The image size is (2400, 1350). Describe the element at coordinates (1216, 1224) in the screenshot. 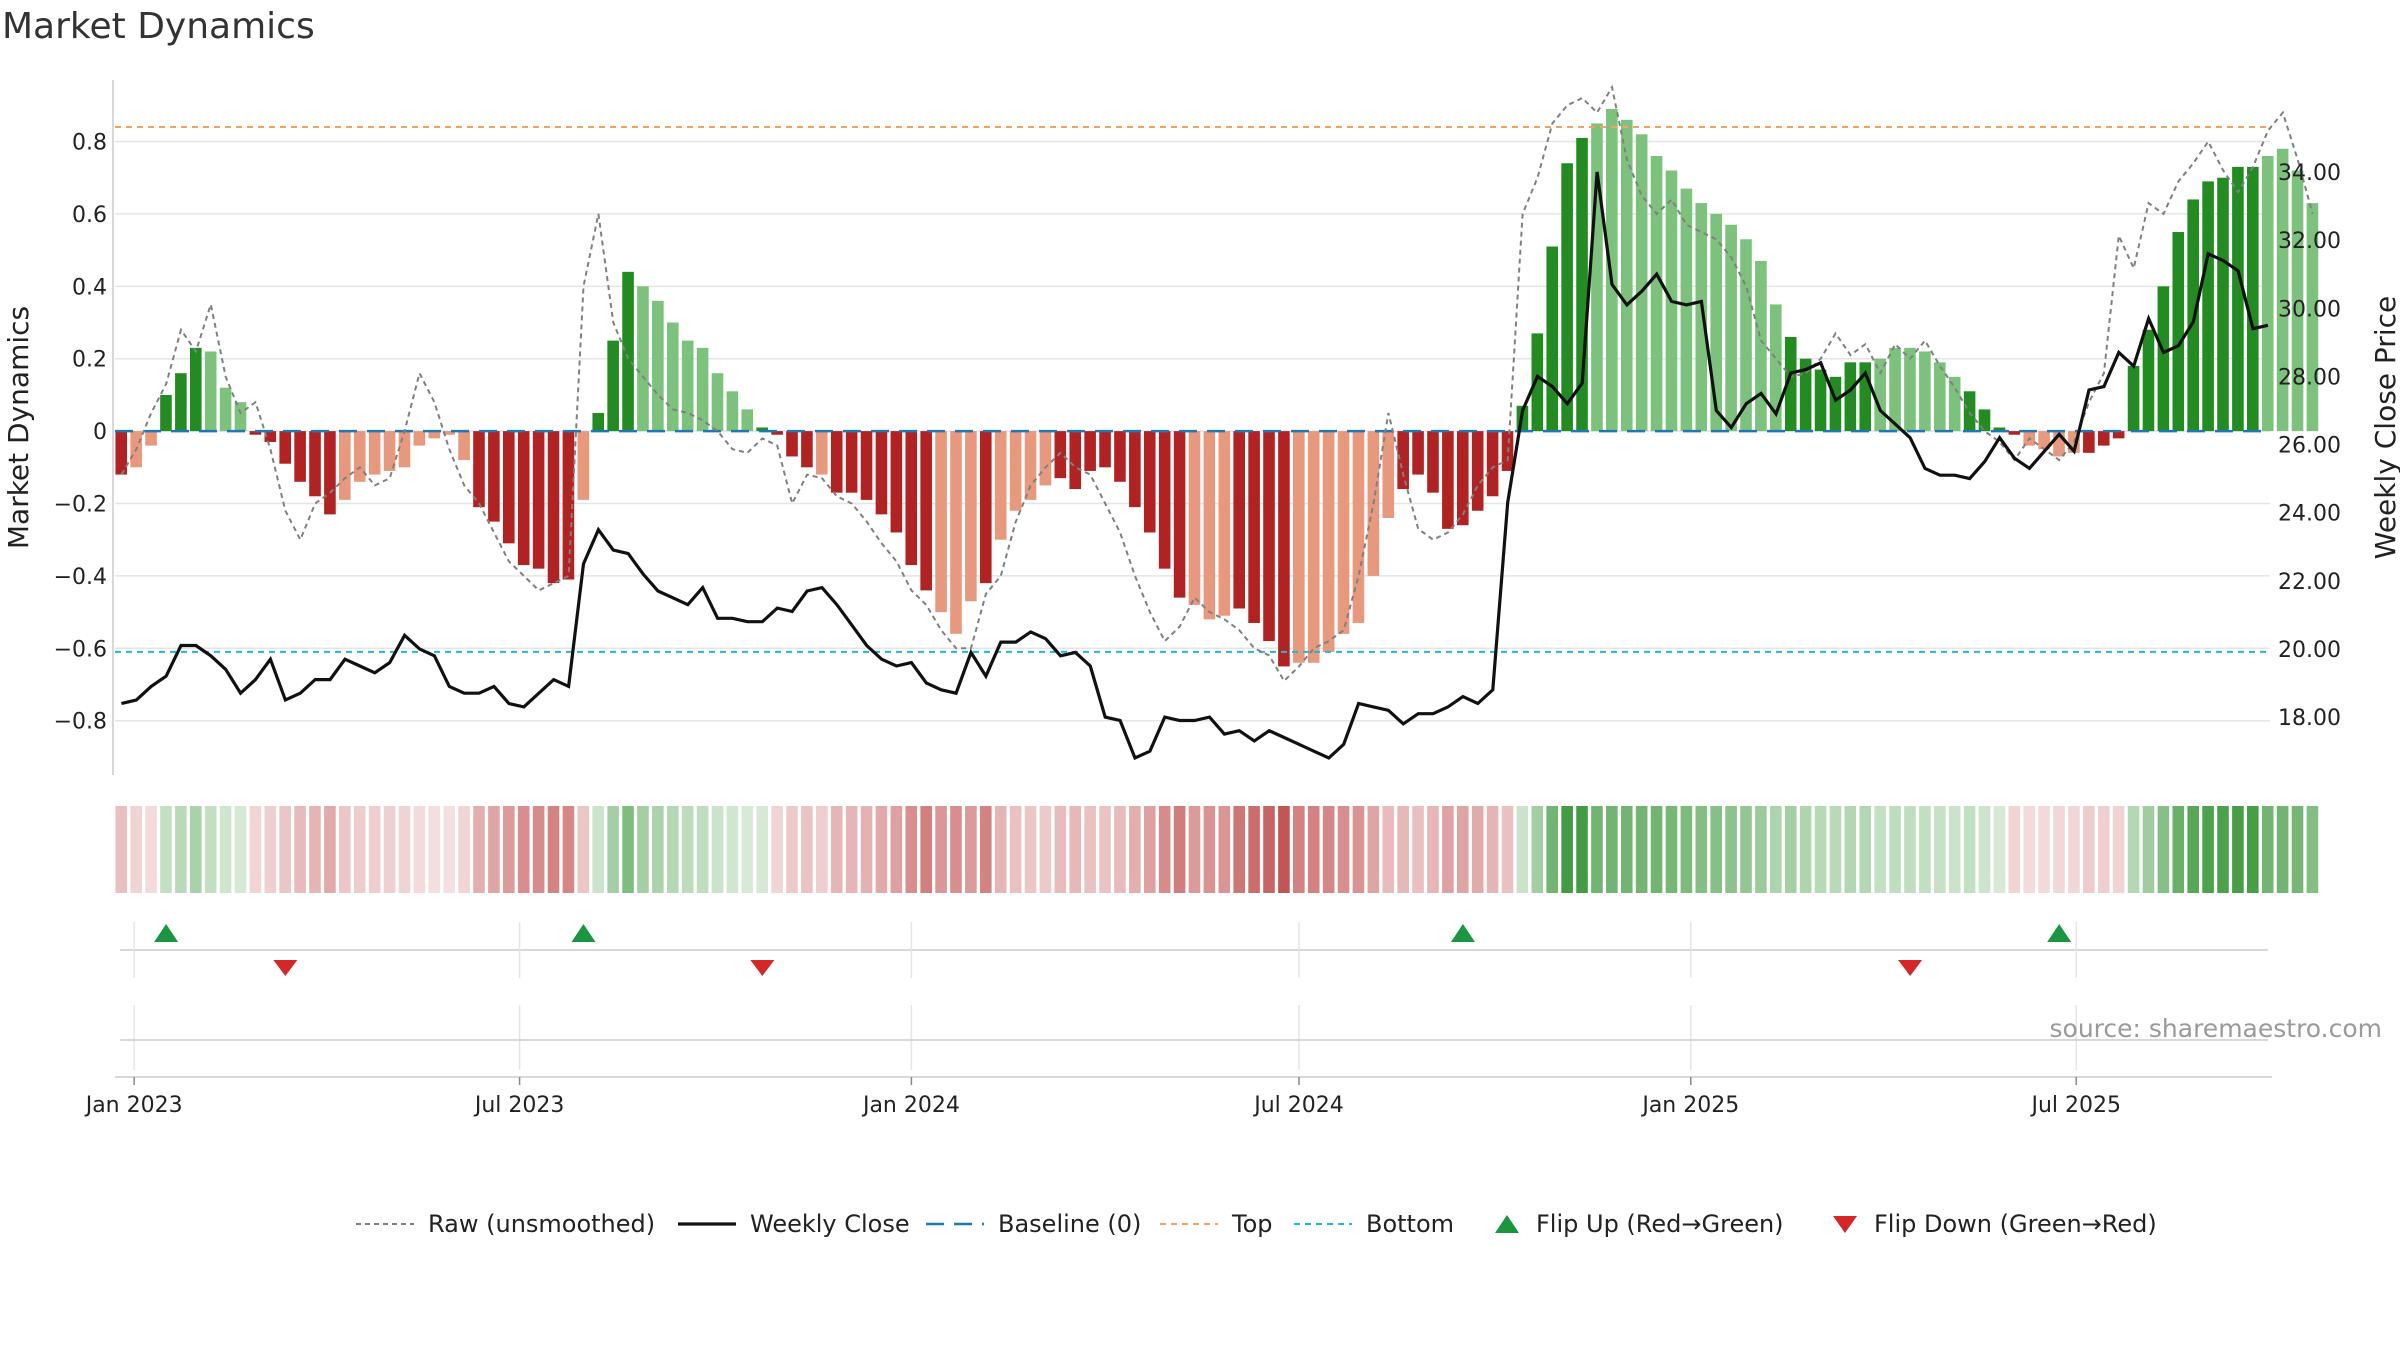

I see `legend-item: Top` at that location.